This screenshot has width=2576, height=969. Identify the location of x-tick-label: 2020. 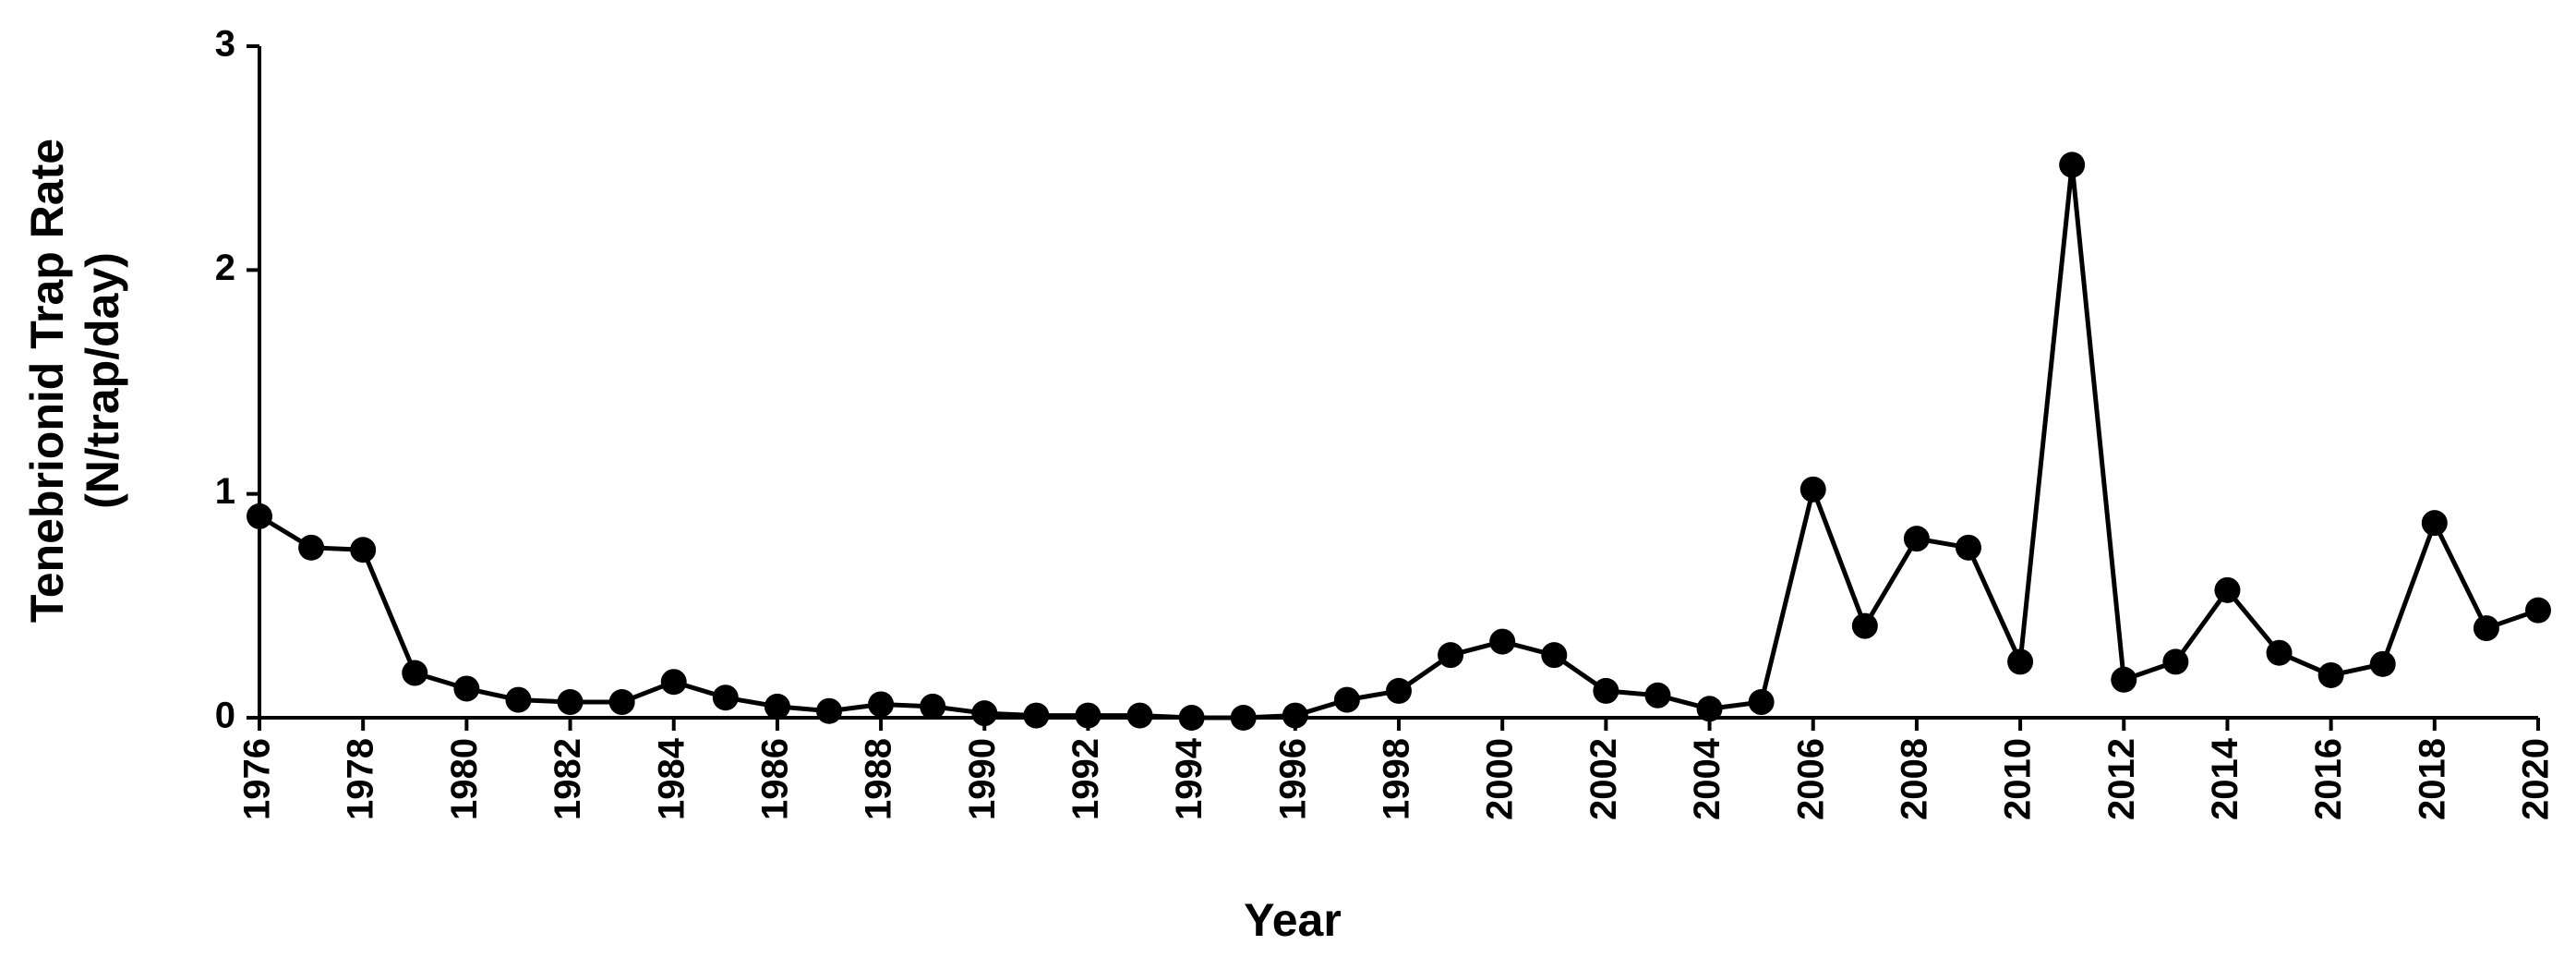
(2536, 779).